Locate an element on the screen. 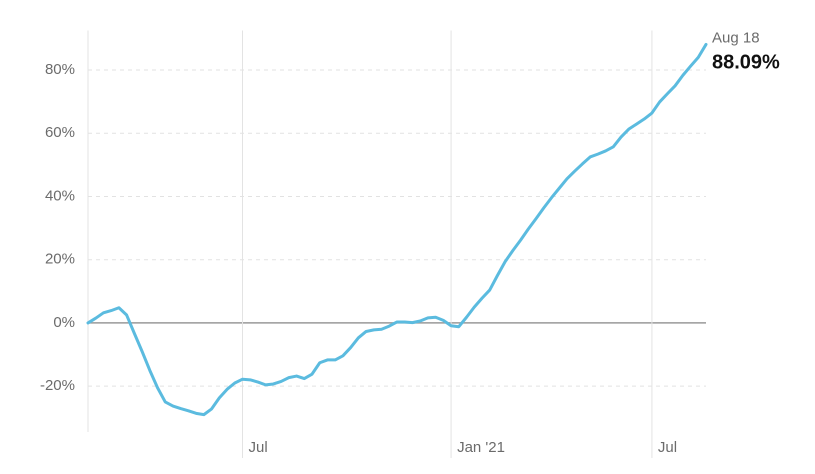  y-tick-label: 20% is located at coordinates (60, 259).